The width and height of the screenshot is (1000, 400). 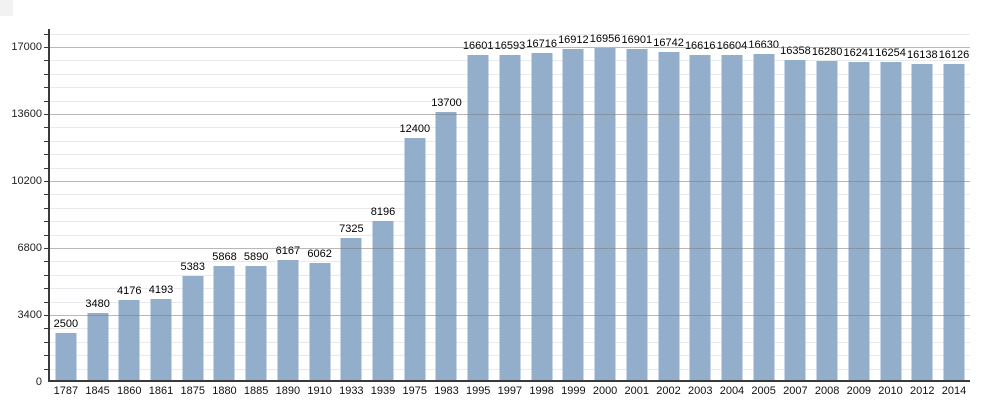 I want to click on bar-value-label: 16616, so click(x=700, y=45).